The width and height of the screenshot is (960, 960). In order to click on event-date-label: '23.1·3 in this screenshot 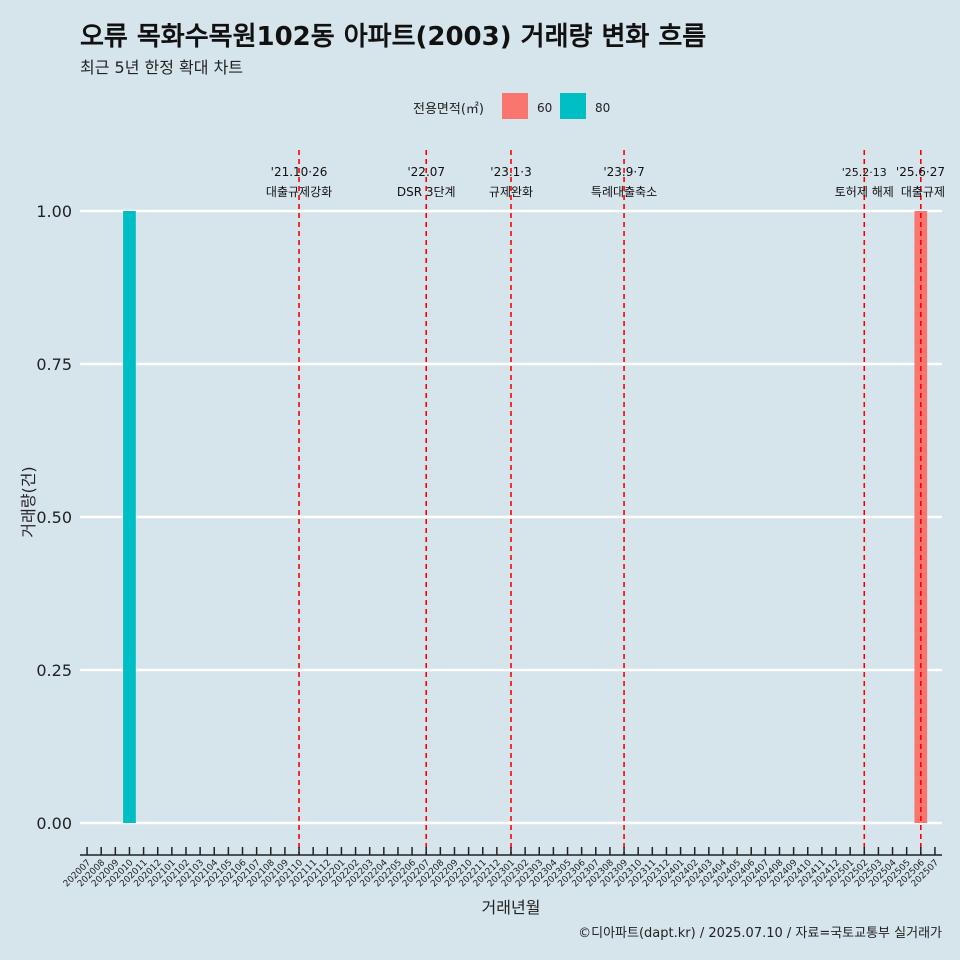, I will do `click(510, 172)`.